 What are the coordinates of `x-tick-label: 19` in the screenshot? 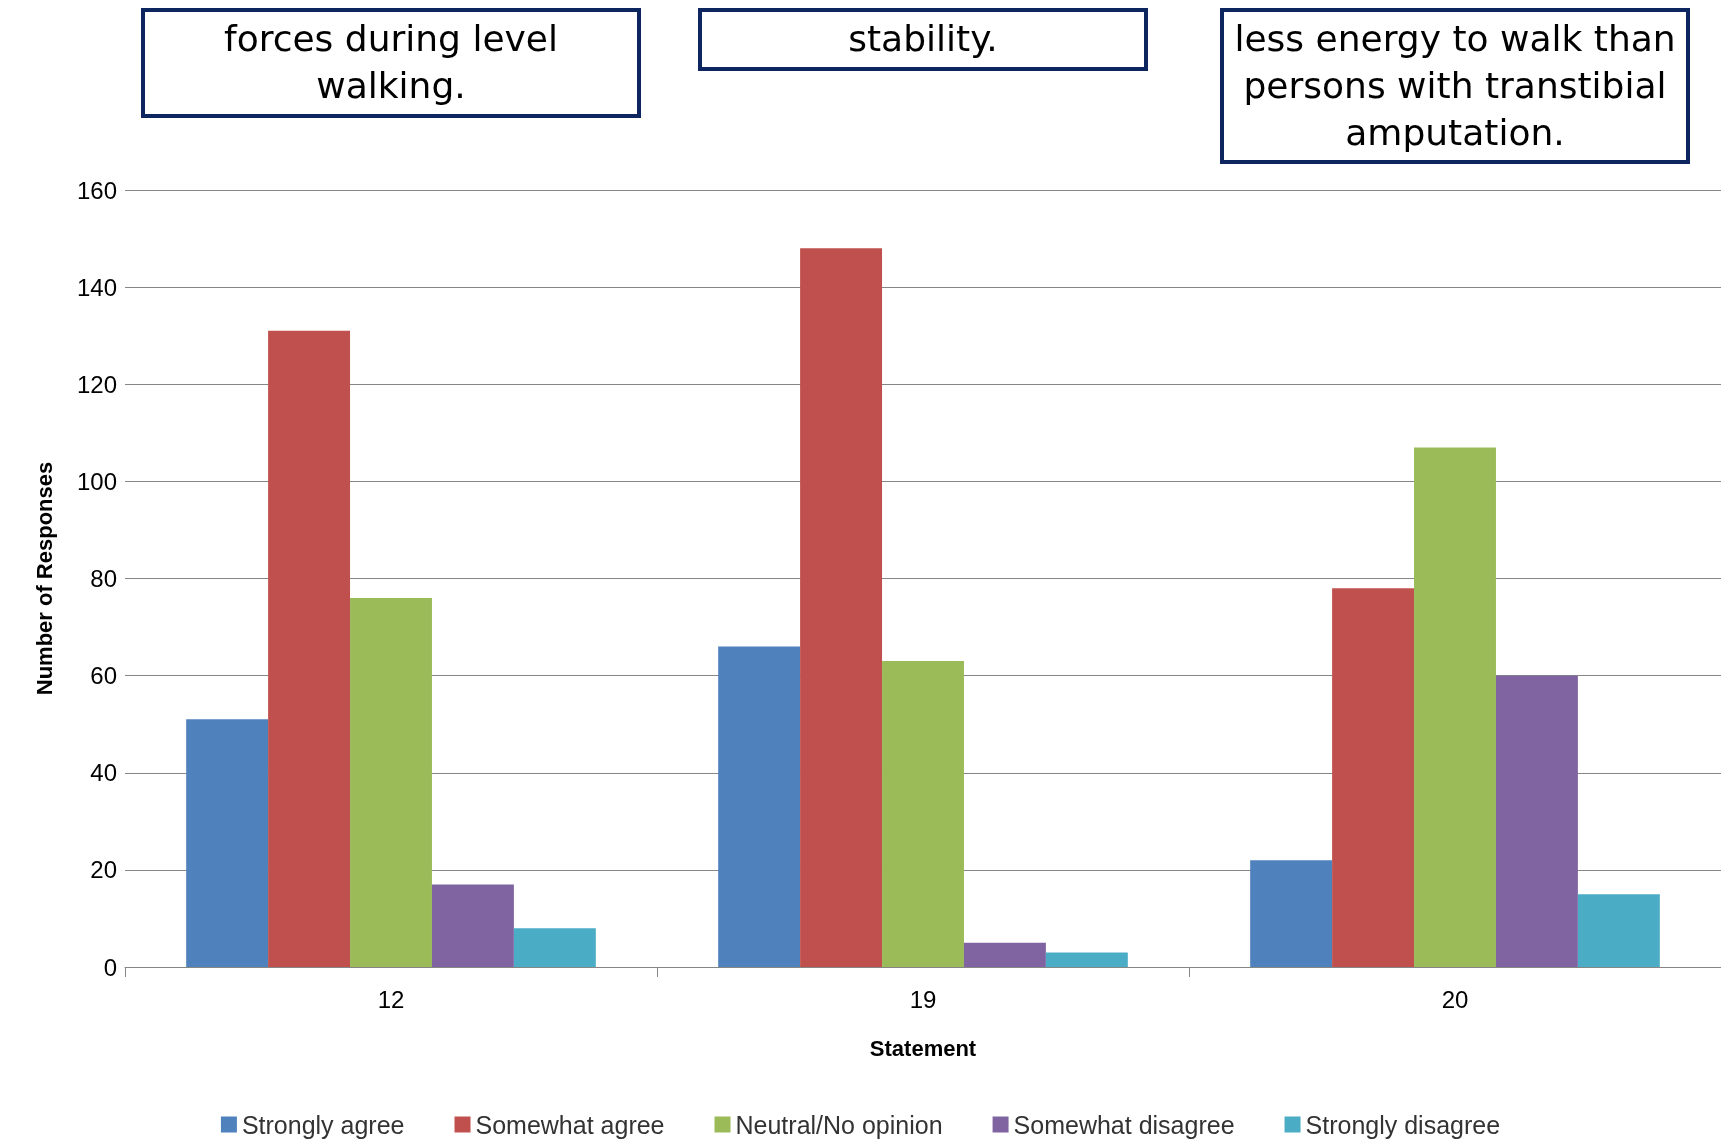 It's located at (923, 999).